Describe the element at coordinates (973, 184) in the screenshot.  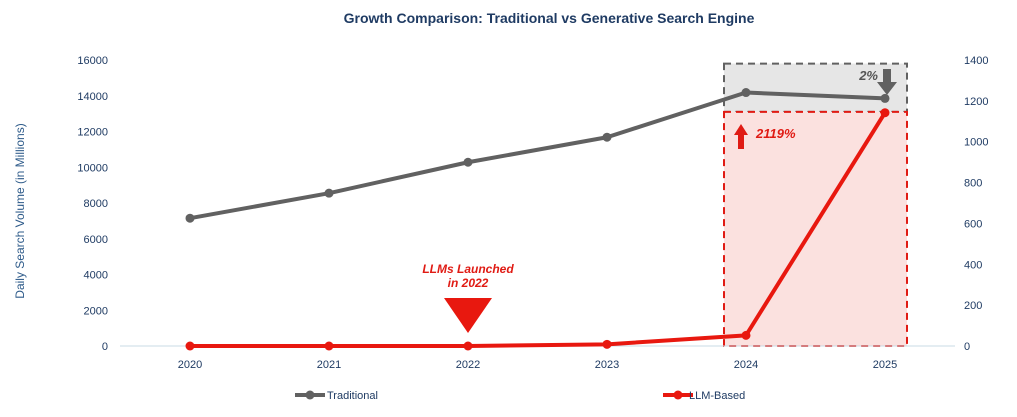
I see `y-right-tick-label: 800` at that location.